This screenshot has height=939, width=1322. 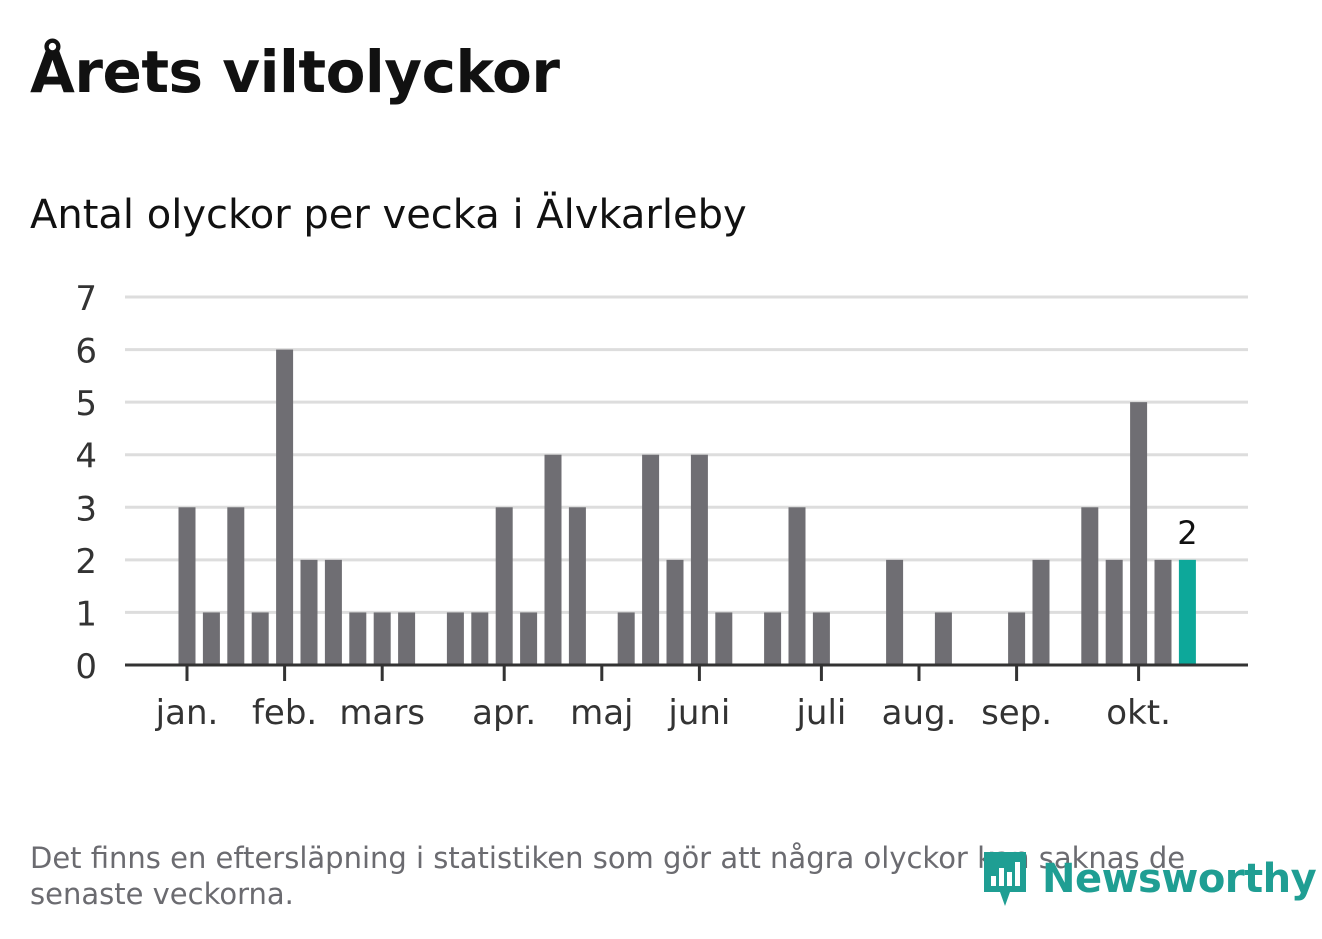 I want to click on y-tick-label: 7, so click(x=86, y=299).